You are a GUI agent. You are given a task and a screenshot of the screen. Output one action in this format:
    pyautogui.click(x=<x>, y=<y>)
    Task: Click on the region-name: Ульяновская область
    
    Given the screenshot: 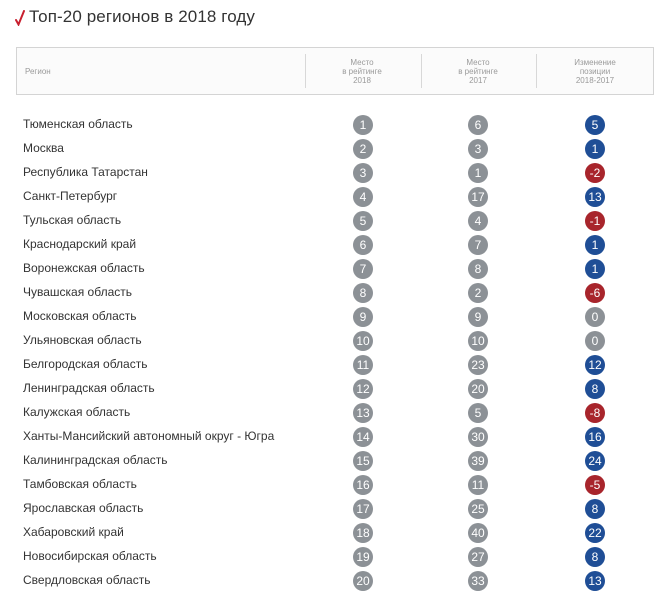 What is the action you would take?
    pyautogui.click(x=82, y=340)
    